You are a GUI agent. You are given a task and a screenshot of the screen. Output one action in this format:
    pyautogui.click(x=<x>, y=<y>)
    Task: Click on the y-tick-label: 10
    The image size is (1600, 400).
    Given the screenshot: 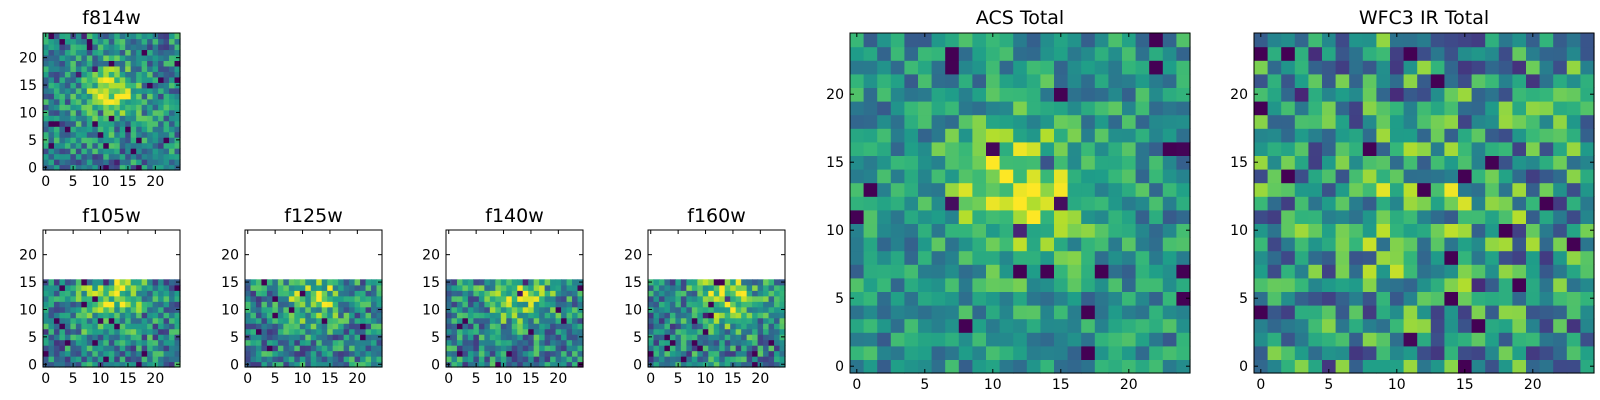 What is the action you would take?
    pyautogui.click(x=28, y=310)
    